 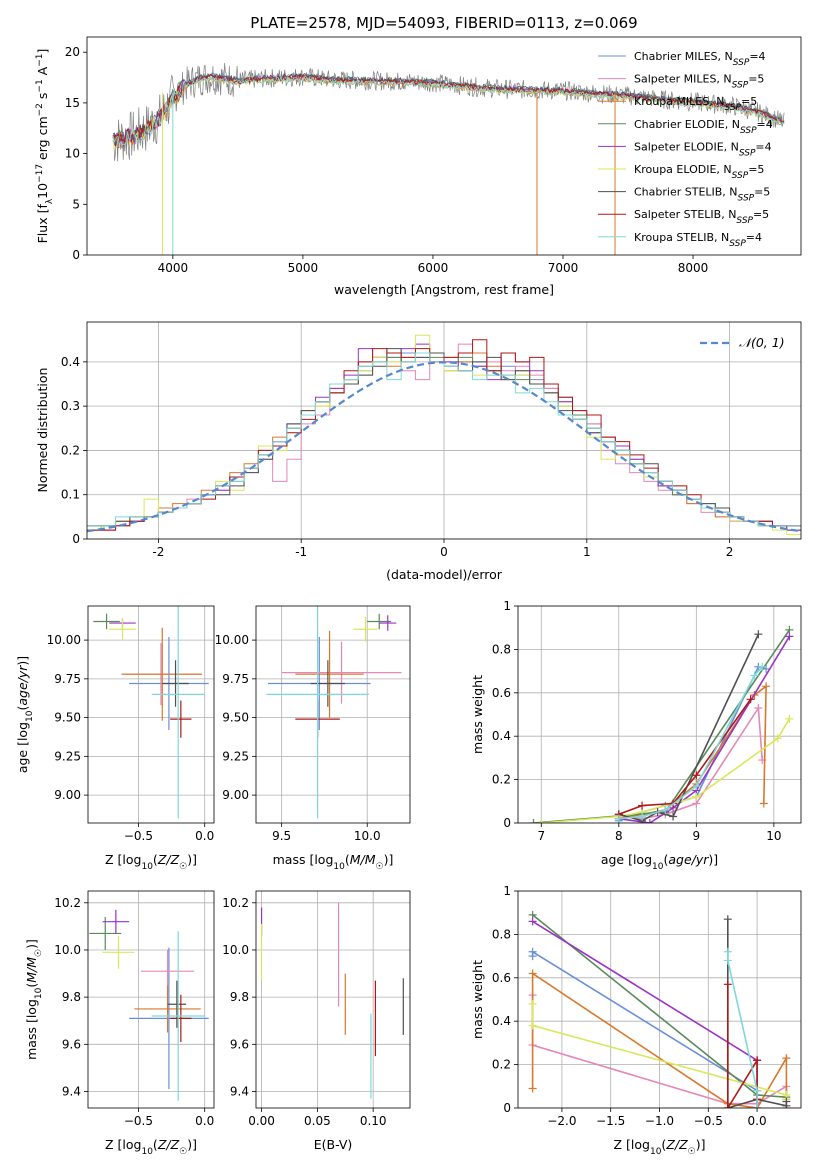 I want to click on legend-entry: Chabrier ELODIE, NSSP=4, so click(x=703, y=127).